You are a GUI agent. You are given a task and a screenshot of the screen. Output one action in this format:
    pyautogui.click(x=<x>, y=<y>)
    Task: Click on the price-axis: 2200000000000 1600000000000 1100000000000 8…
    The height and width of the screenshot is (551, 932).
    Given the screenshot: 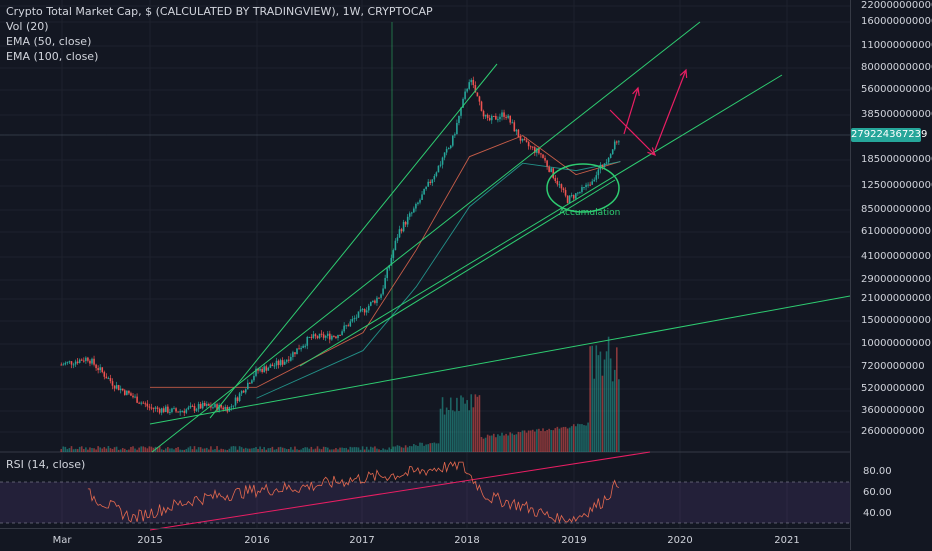 What is the action you would take?
    pyautogui.click(x=891, y=275)
    